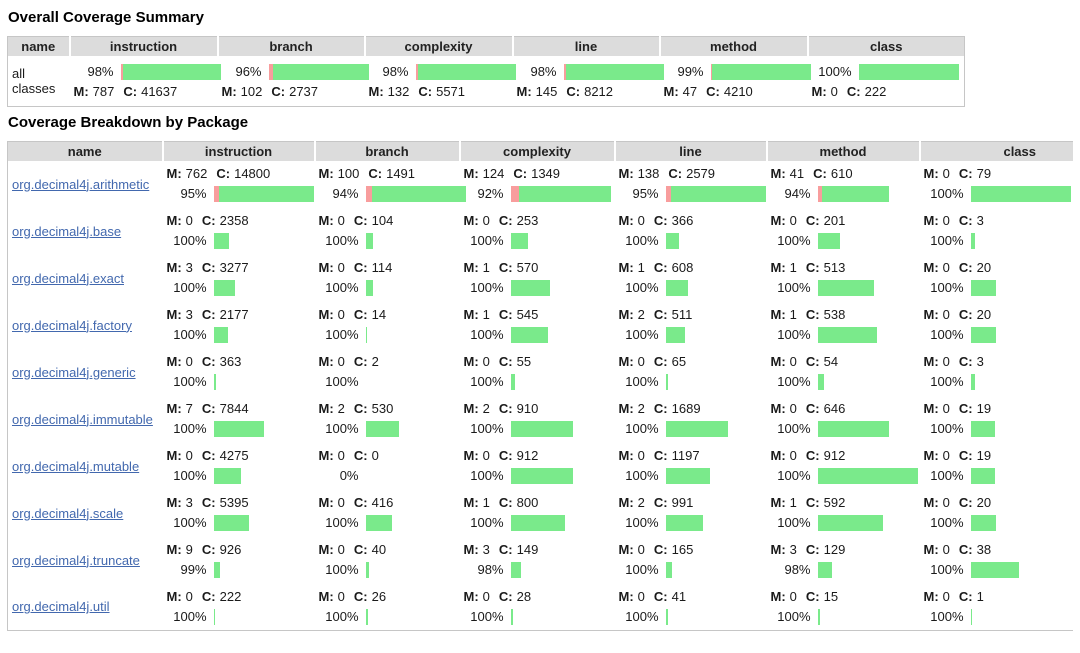 This screenshot has width=1080, height=653. I want to click on covered-value: 1689, so click(686, 409).